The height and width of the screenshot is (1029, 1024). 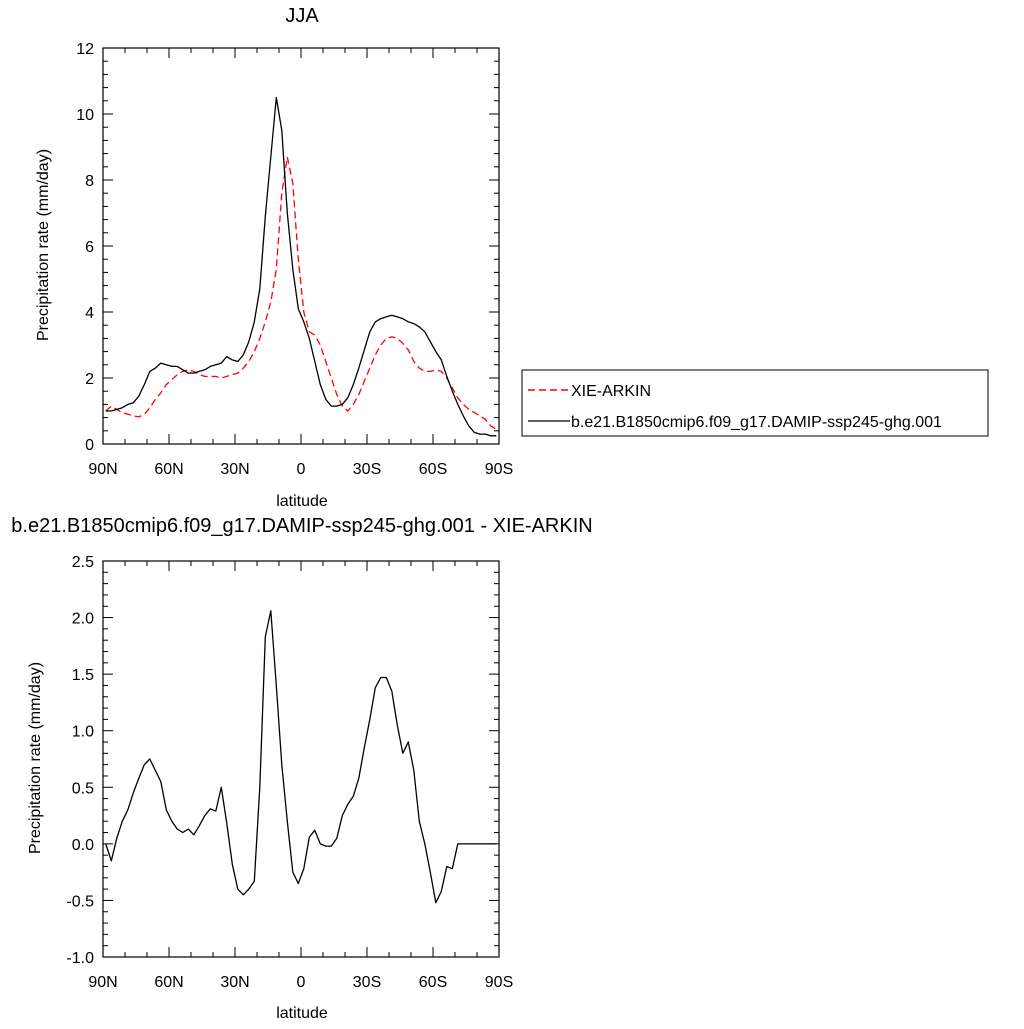 What do you see at coordinates (83, 732) in the screenshot?
I see `chart-bottom-y-tick-label: 1.0` at bounding box center [83, 732].